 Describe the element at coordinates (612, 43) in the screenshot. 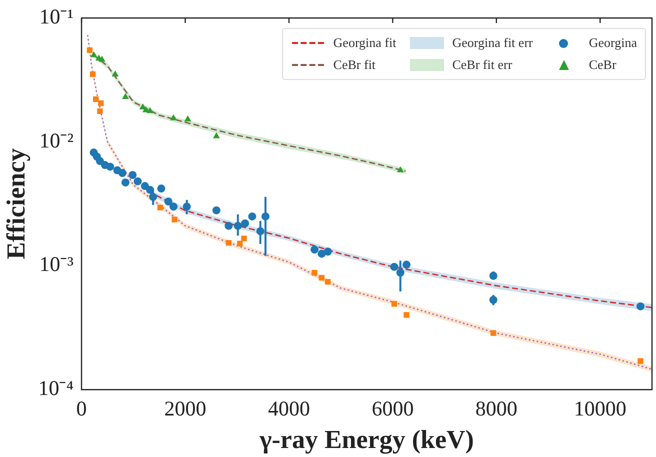

I see `legend-label: Georgina` at that location.